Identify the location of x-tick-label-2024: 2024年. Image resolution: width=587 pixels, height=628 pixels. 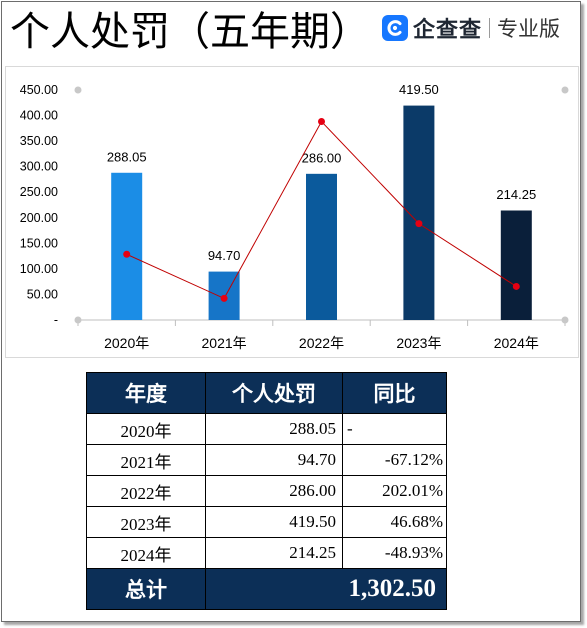
(516, 343).